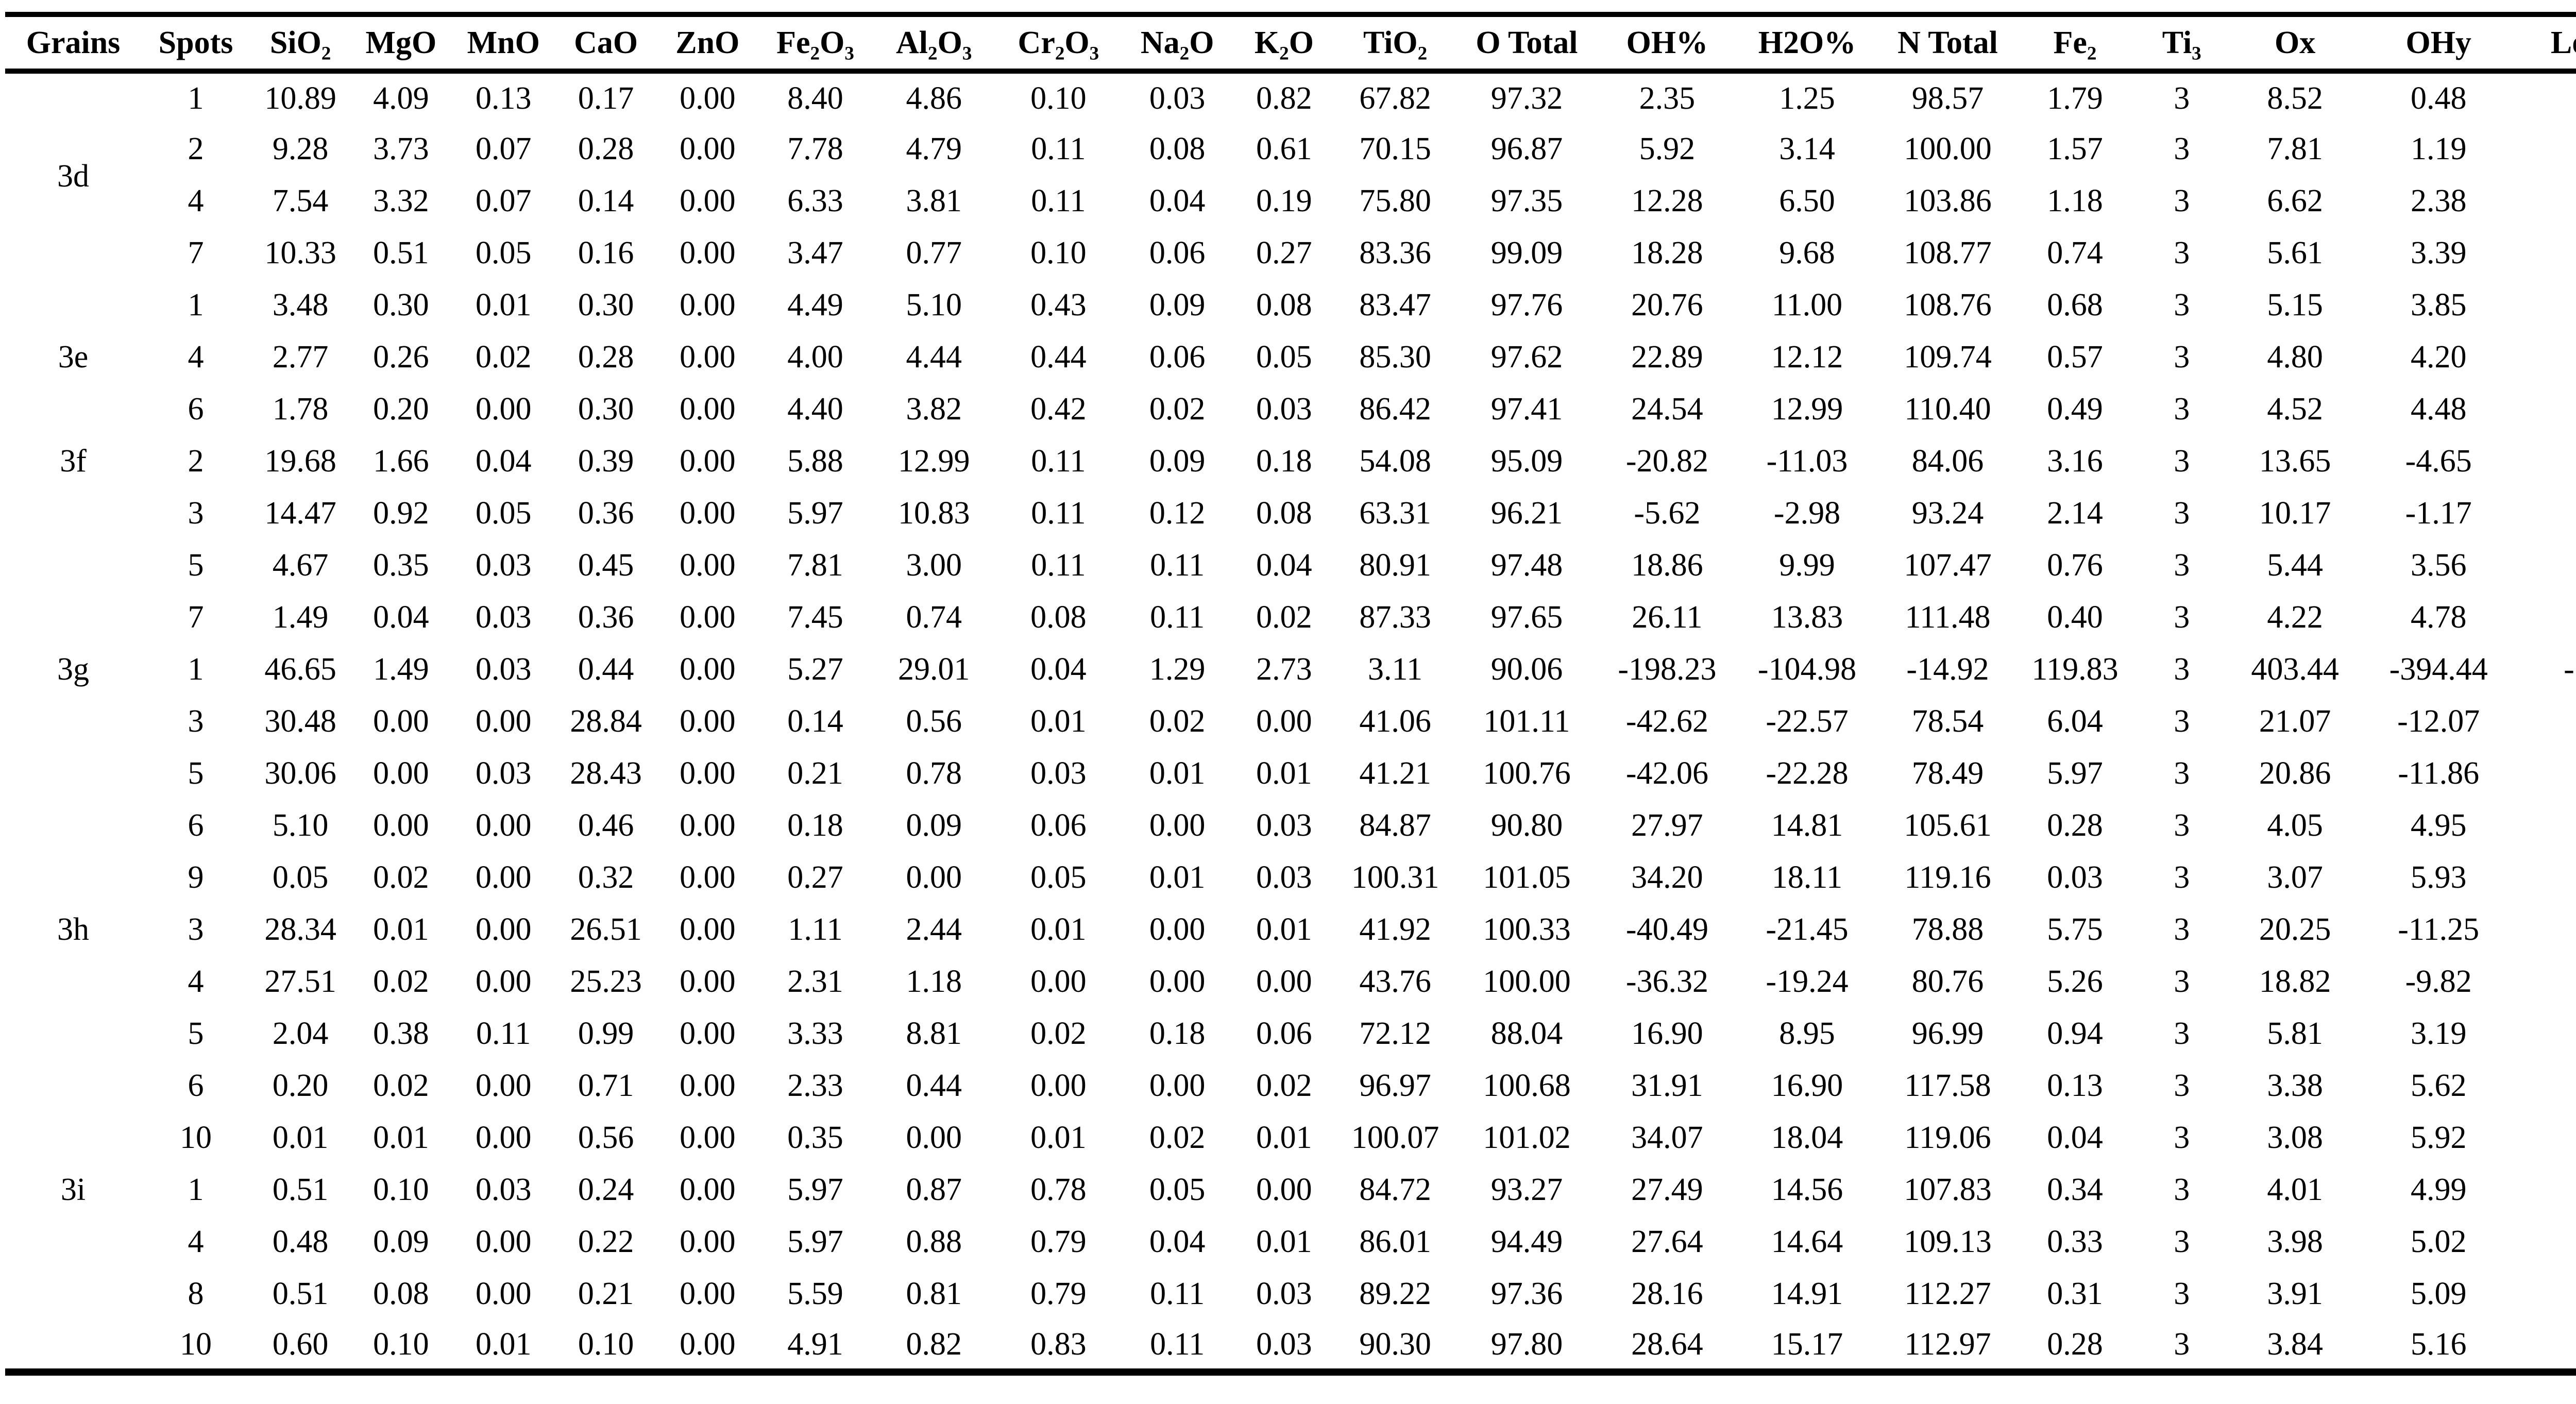 This screenshot has width=2576, height=1404. Describe the element at coordinates (2547, 461) in the screenshot. I see `value-cell-losed-fe: -1.16` at that location.